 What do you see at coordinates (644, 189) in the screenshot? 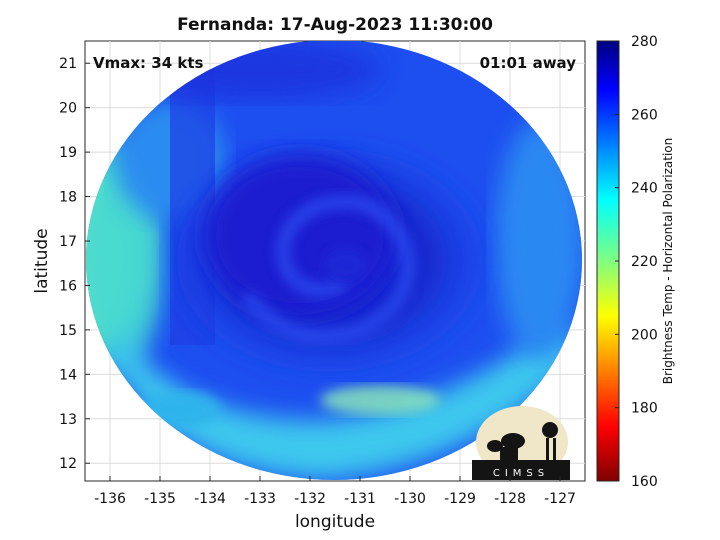
I see `colorbar-tick-label: 240` at bounding box center [644, 189].